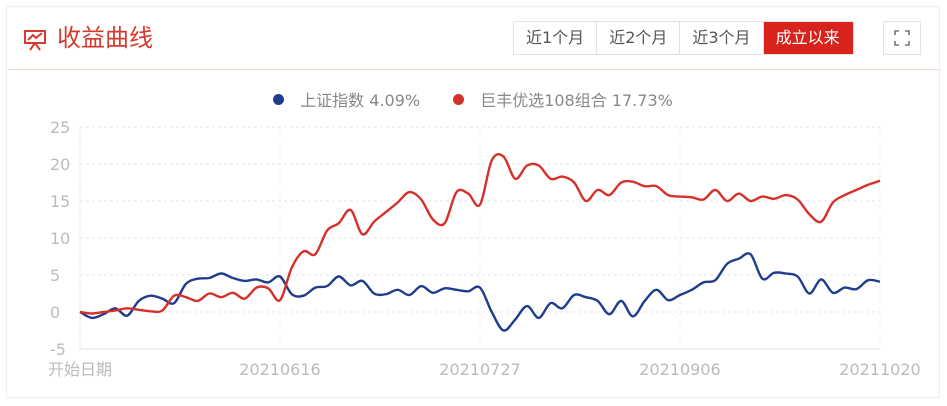  I want to click on x-tick-label: 开始日期, so click(80, 369).